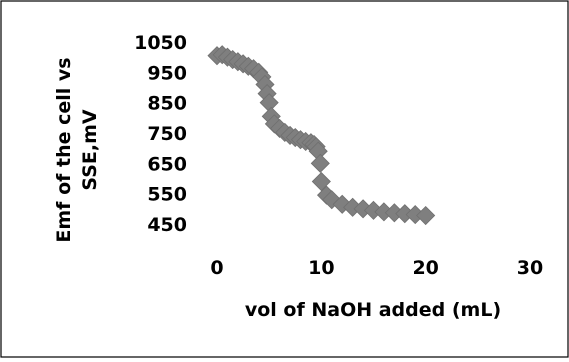  I want to click on y-tick-label: 850, so click(167, 104).